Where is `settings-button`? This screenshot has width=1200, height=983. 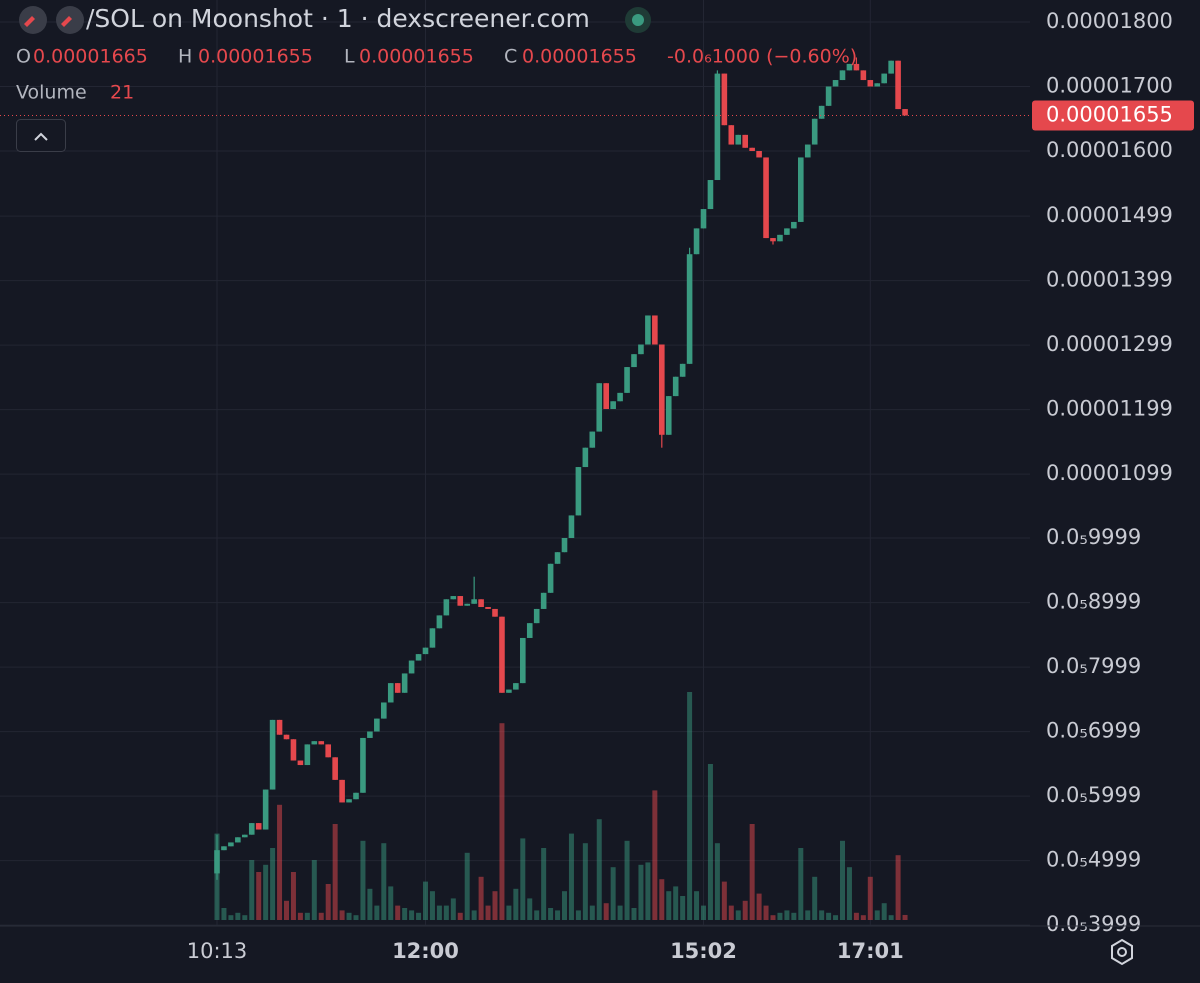 settings-button is located at coordinates (1122, 952).